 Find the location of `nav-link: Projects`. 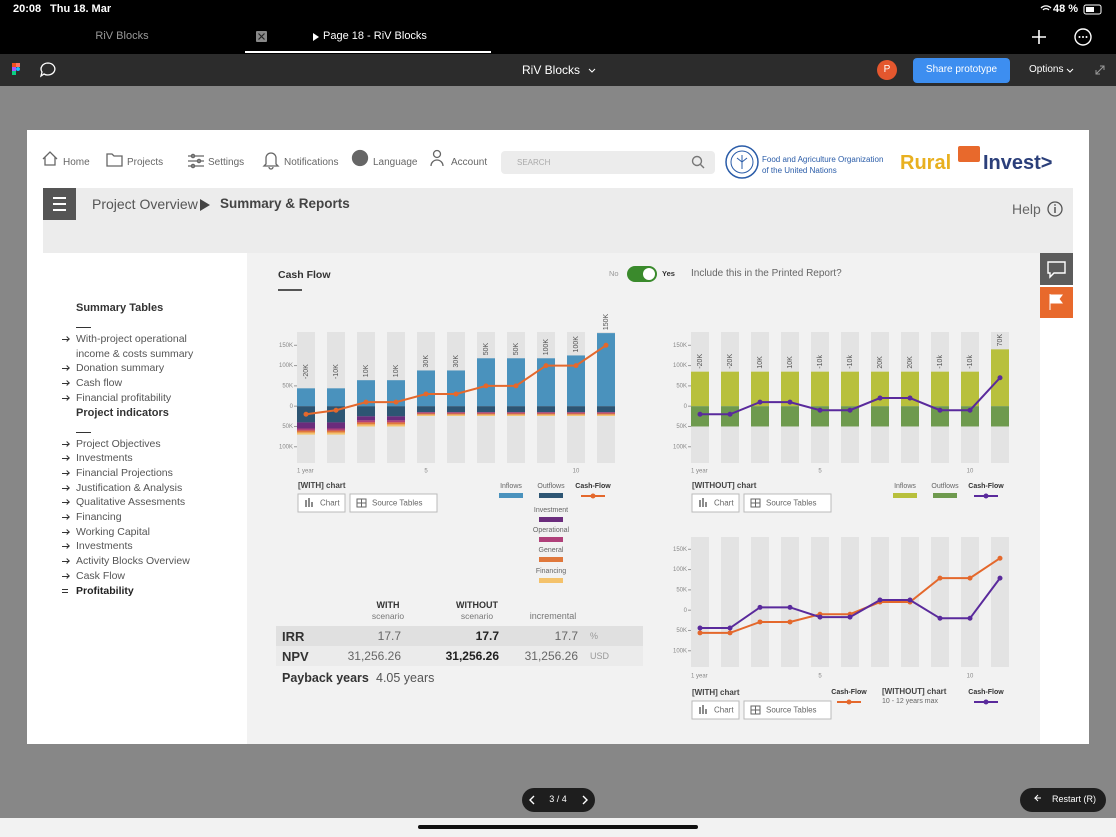

nav-link: Projects is located at coordinates (145, 162).